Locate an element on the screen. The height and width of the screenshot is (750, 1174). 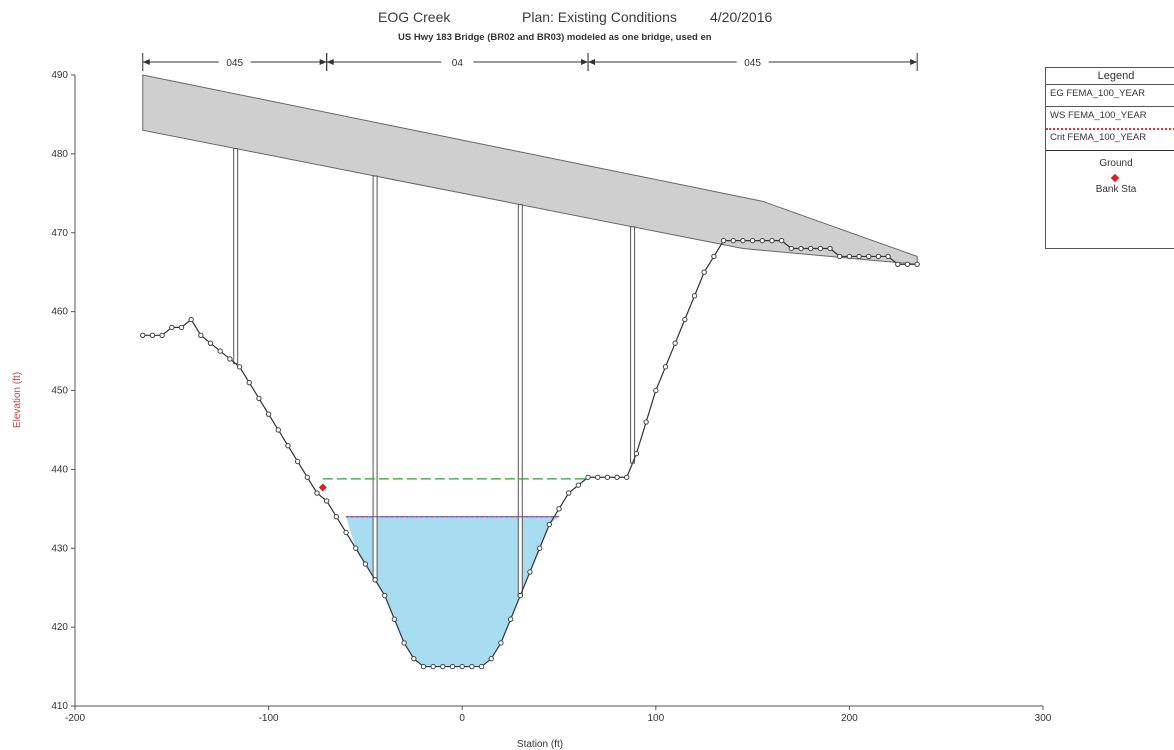
region-label: 04 is located at coordinates (458, 63).